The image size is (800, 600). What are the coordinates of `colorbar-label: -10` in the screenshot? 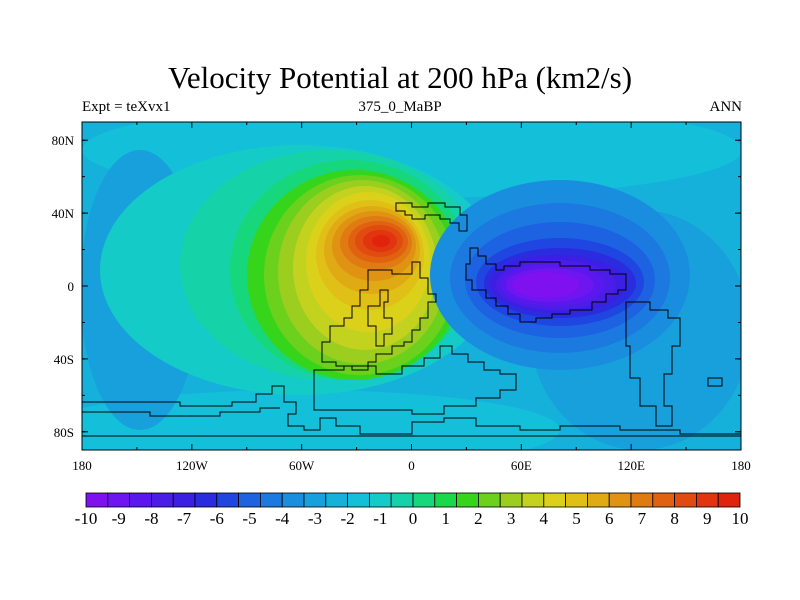 It's located at (86, 518).